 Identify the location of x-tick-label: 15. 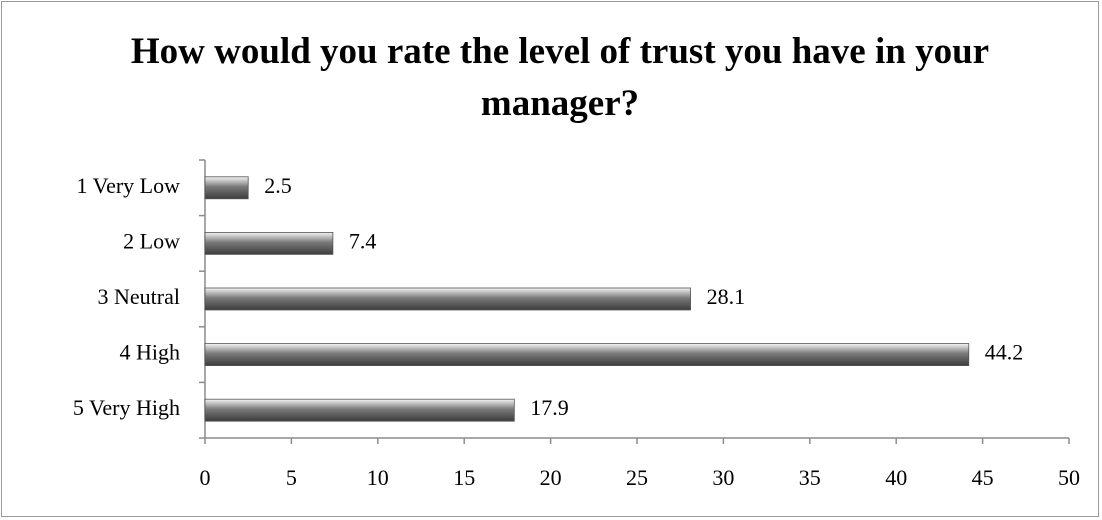
(464, 477).